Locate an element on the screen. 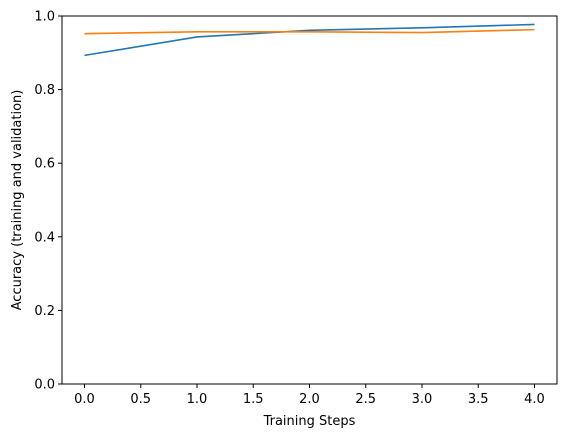 This screenshot has height=438, width=567. x-tick-label: 1.0 is located at coordinates (197, 399).